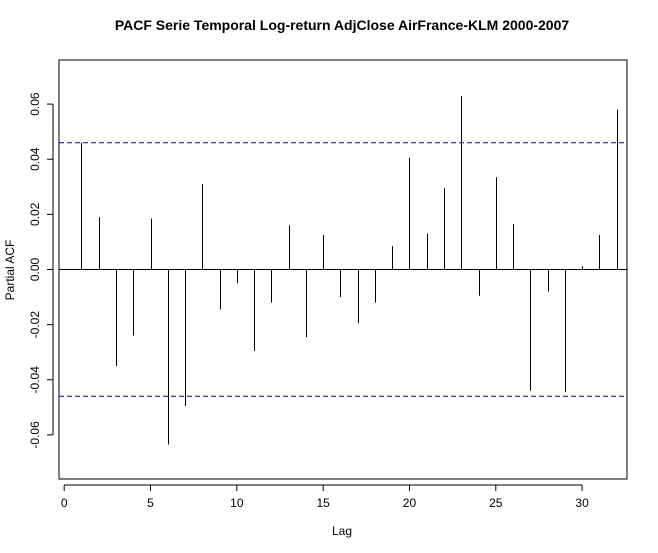  I want to click on y-tick-label: -0.06, so click(35, 435).